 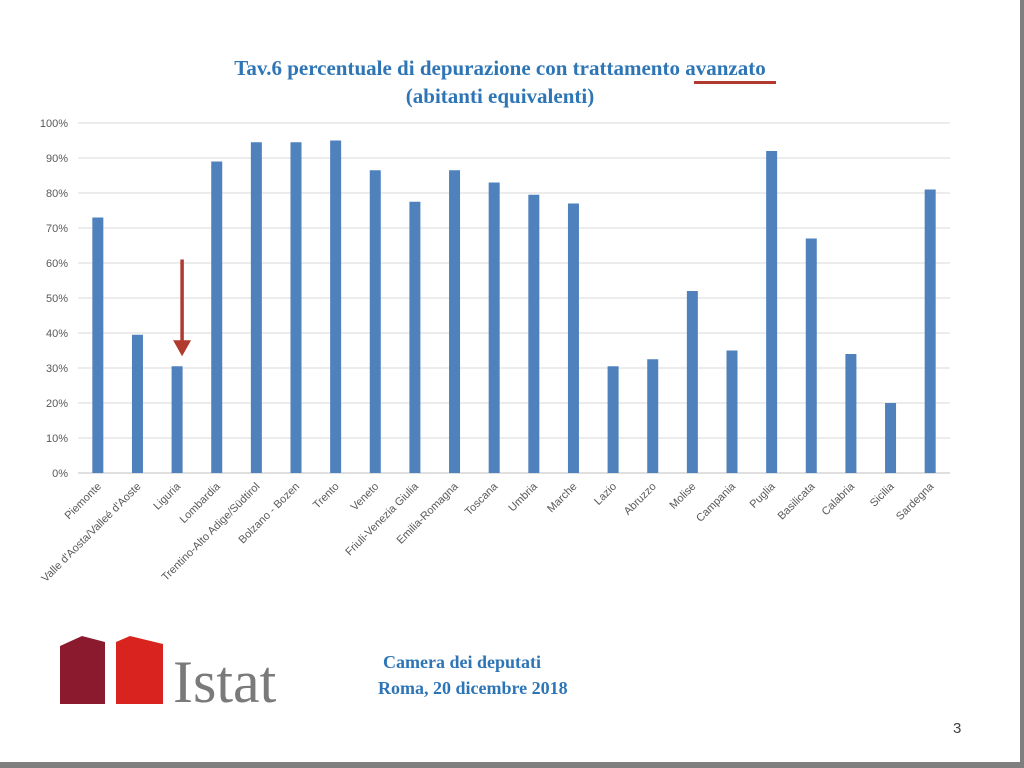 I want to click on x-tick-label: Veneto, so click(x=365, y=497).